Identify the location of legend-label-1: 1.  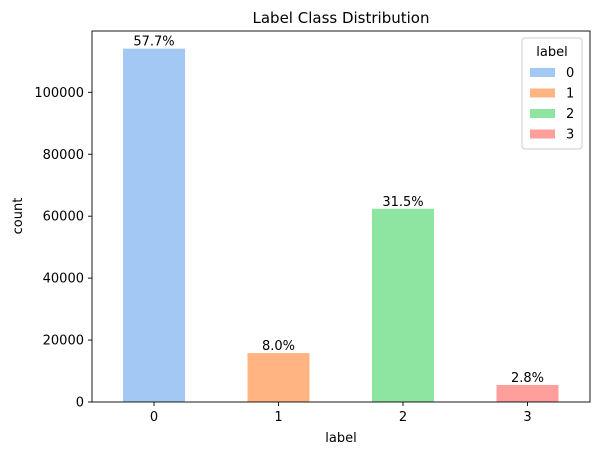
(570, 94).